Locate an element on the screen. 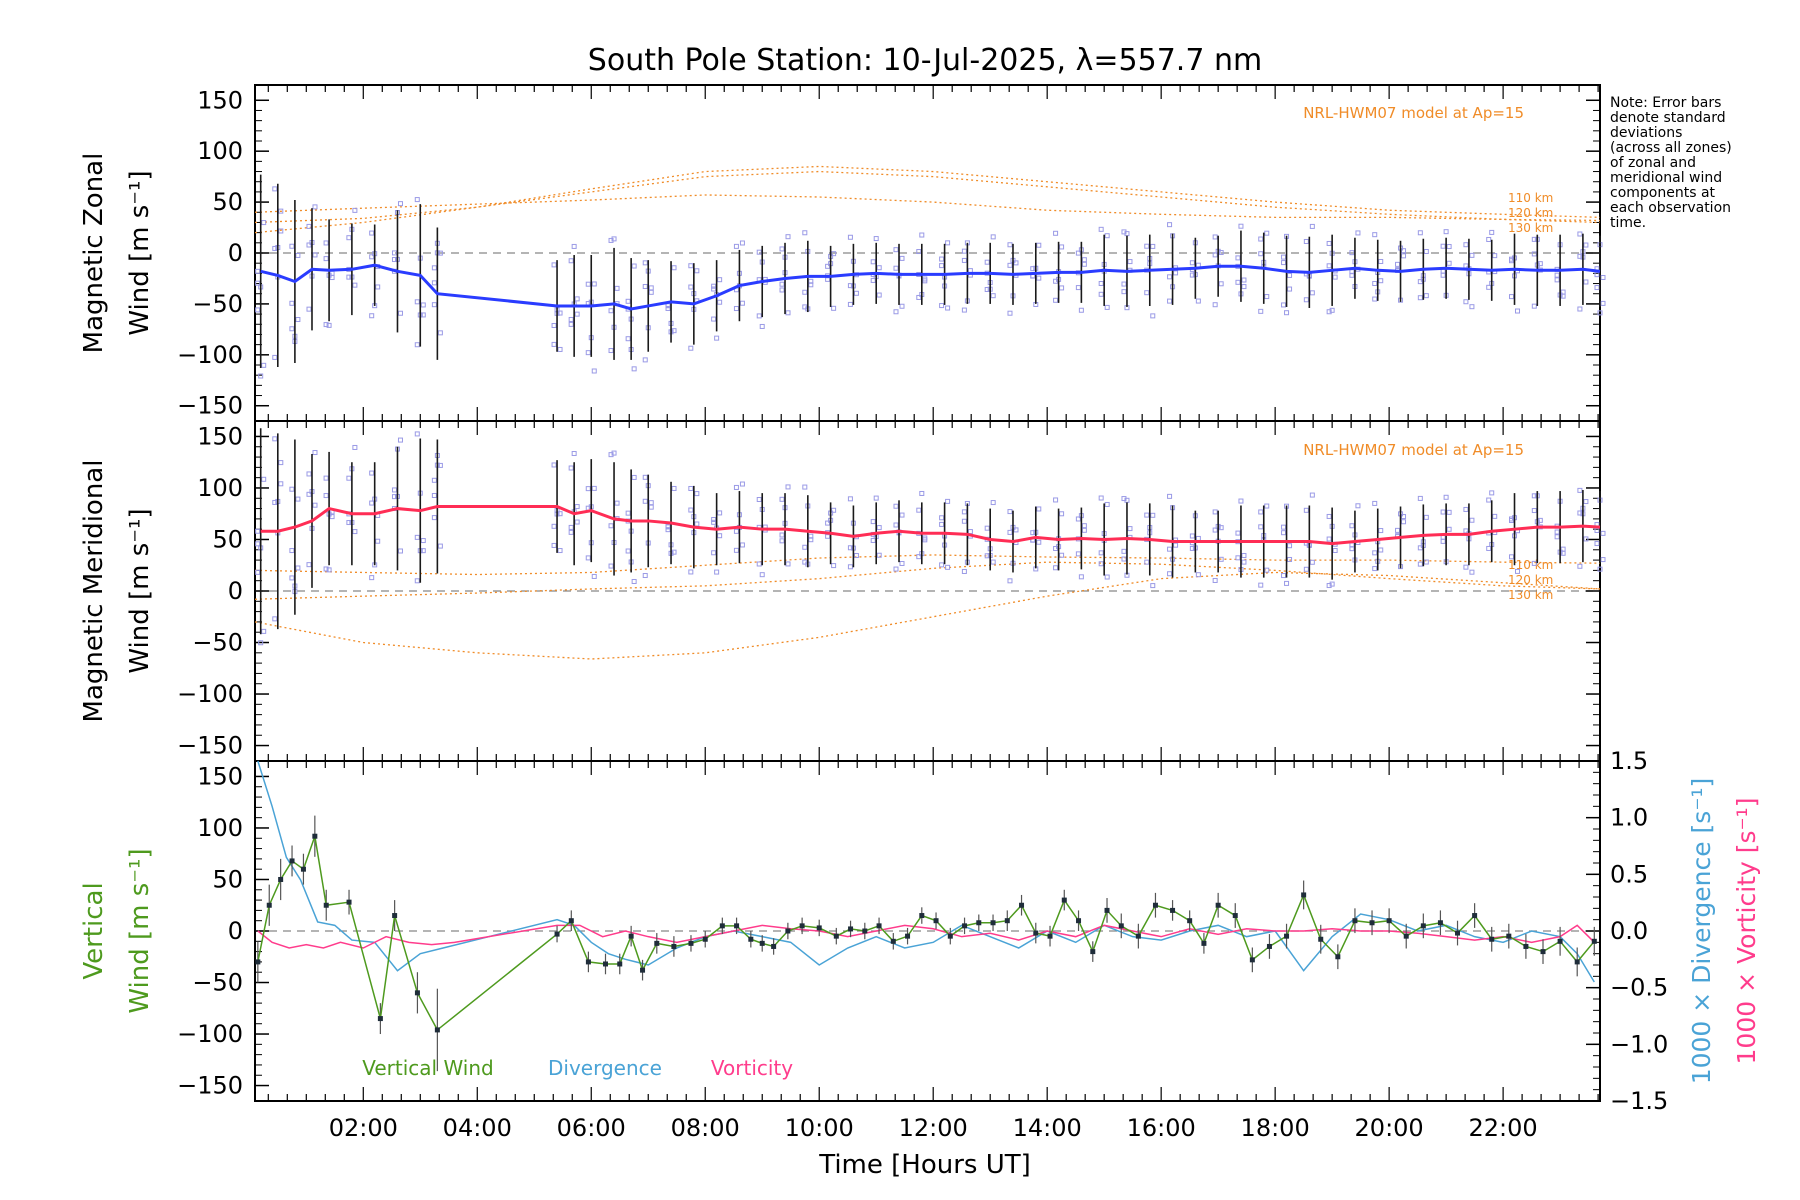 This screenshot has height=1200, width=1800. y-tick-label: −150 is located at coordinates (210, 406).